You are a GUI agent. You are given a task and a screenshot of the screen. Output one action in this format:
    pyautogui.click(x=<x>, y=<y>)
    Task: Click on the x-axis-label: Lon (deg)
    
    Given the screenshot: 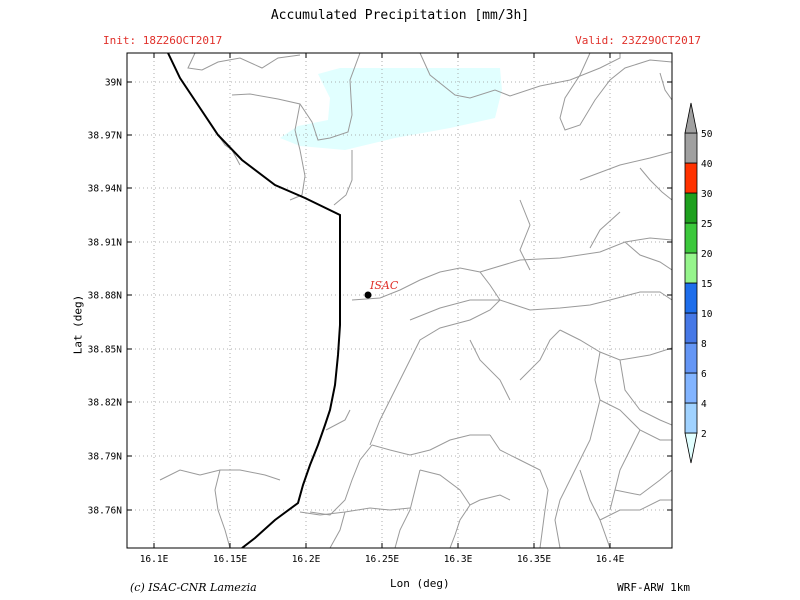 What is the action you would take?
    pyautogui.click(x=420, y=583)
    